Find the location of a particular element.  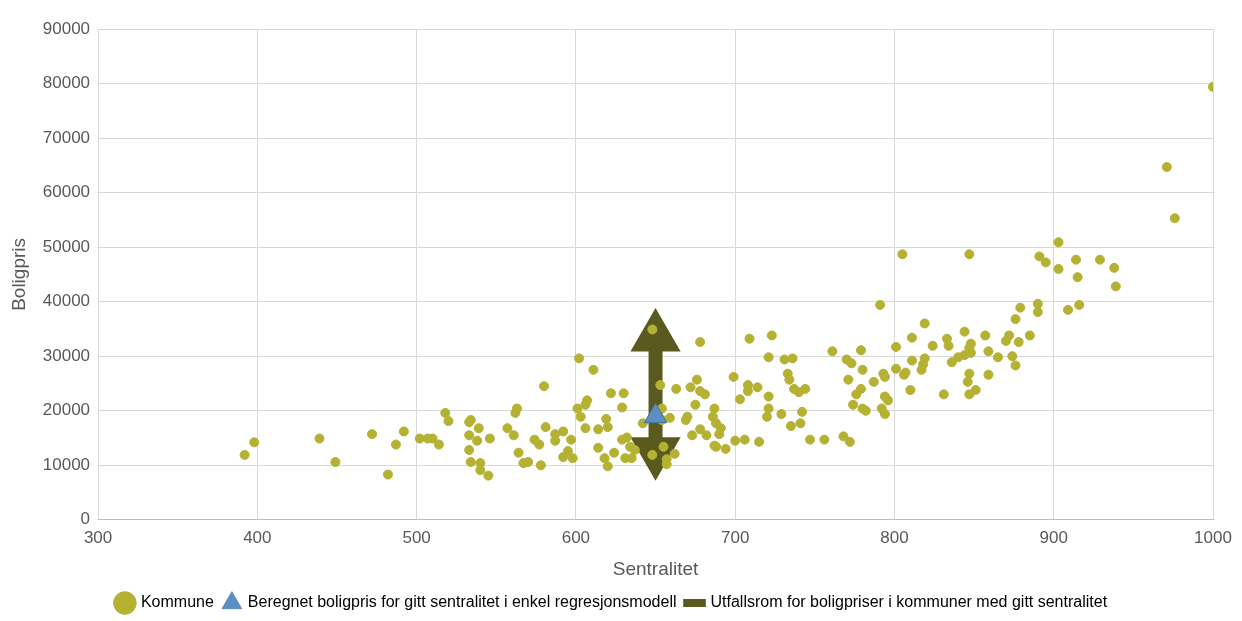

x-tick-label: 800 is located at coordinates (894, 537).